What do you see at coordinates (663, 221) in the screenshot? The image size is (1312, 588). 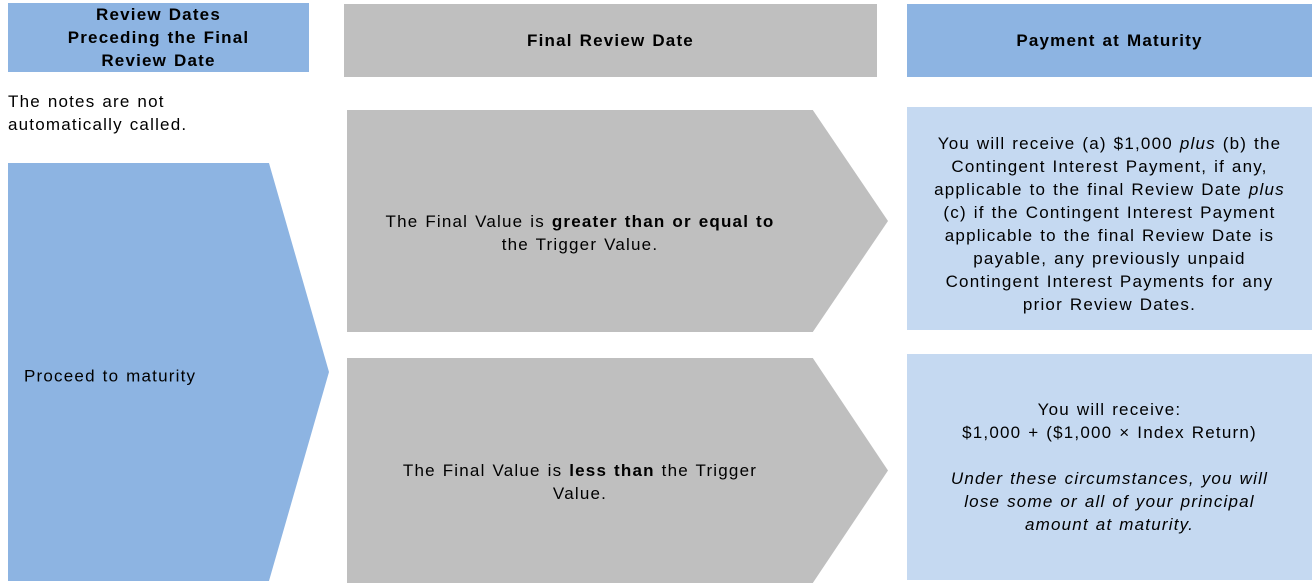 I see `above-trigger-text-bold: greater than or equal to` at bounding box center [663, 221].